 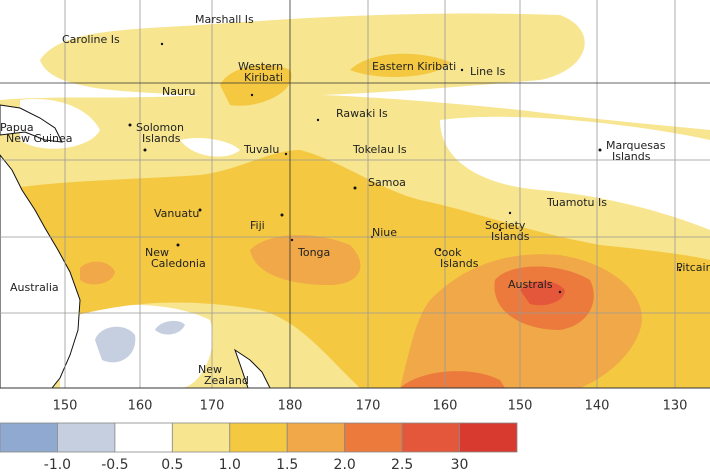 What do you see at coordinates (384, 232) in the screenshot?
I see `place-label: Niue` at bounding box center [384, 232].